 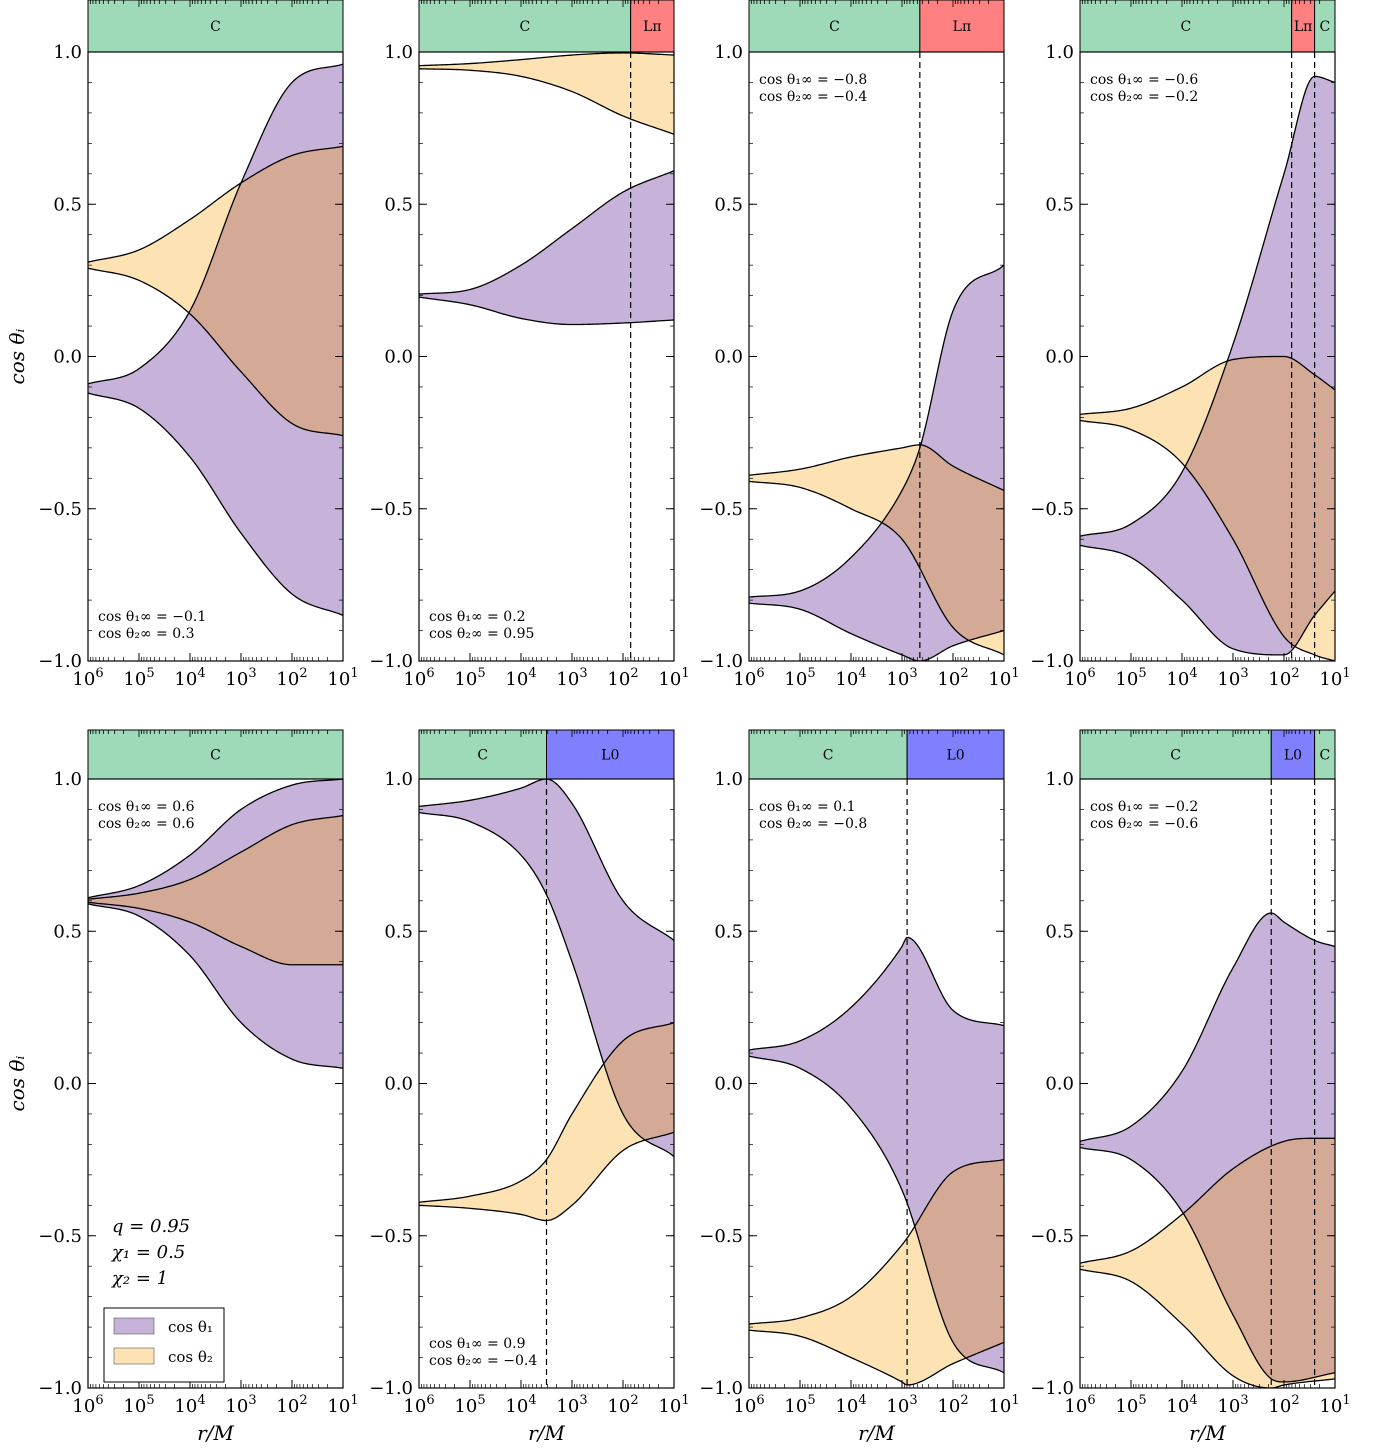 What do you see at coordinates (190, 1327) in the screenshot?
I see `legend-label-theta1: cos θ₁` at bounding box center [190, 1327].